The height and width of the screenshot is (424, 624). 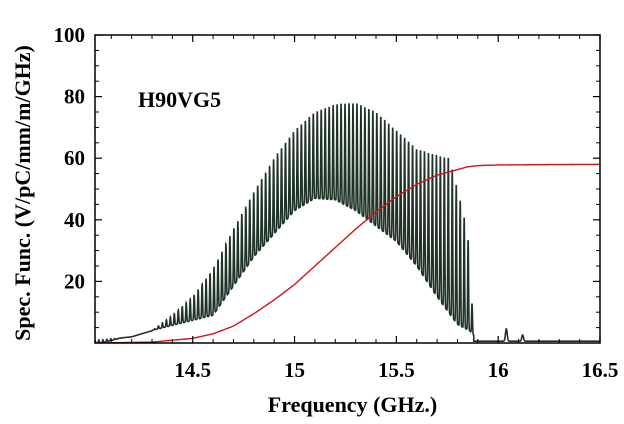 What do you see at coordinates (74, 97) in the screenshot?
I see `y-tick-label: 80` at bounding box center [74, 97].